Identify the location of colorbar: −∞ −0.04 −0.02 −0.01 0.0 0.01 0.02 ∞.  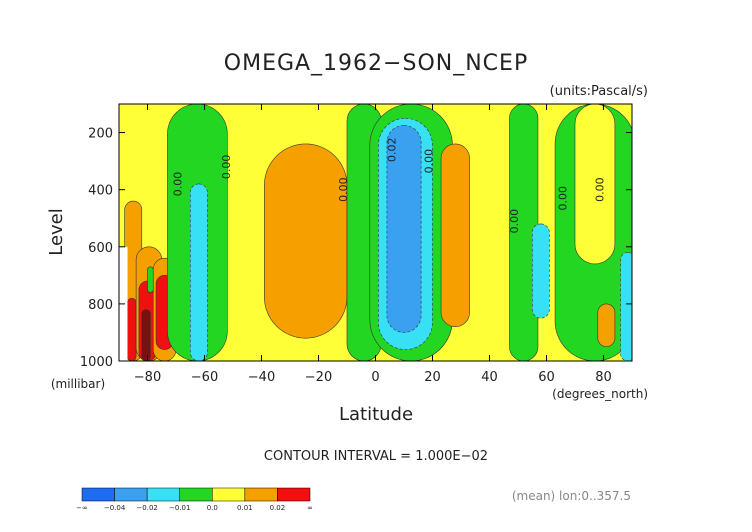
(194, 499).